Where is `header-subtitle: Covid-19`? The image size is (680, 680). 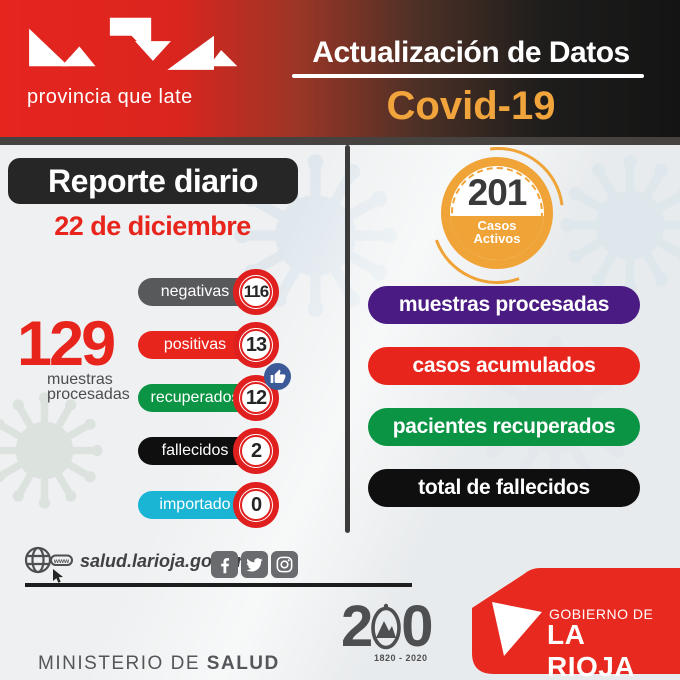 header-subtitle: Covid-19 is located at coordinates (471, 106).